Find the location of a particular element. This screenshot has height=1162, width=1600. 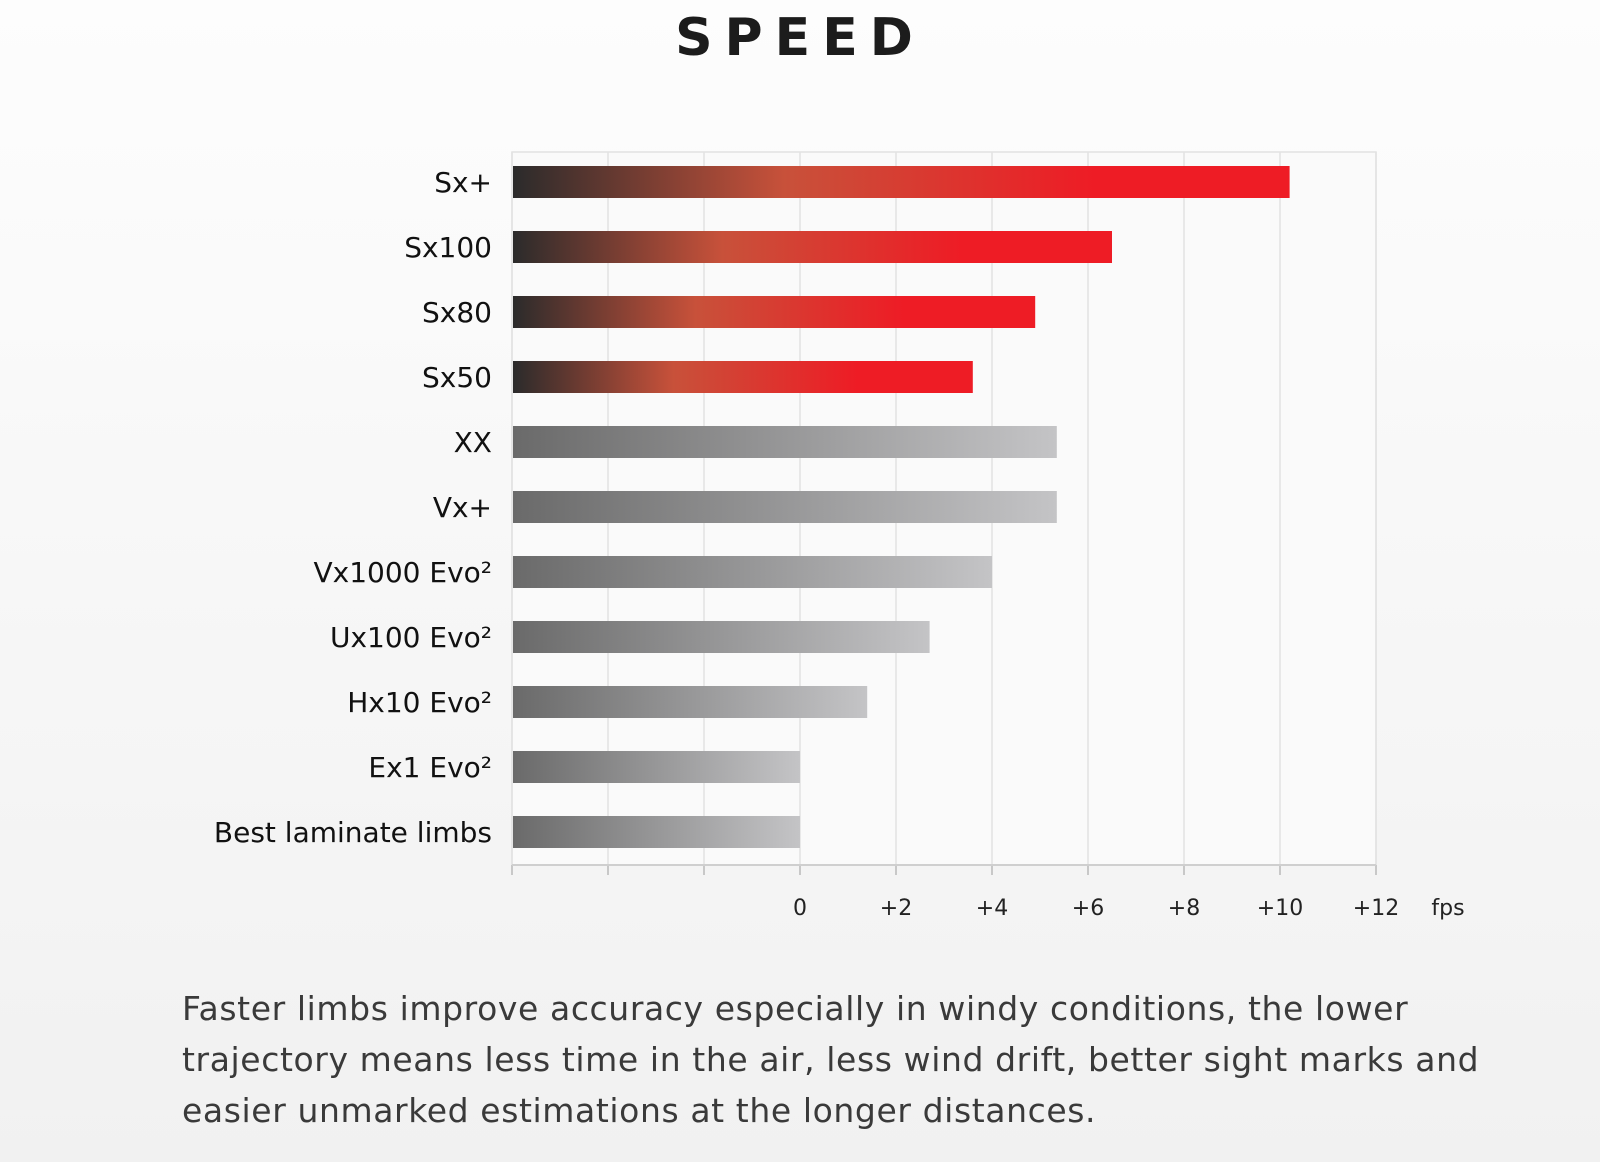

x-unit-label: fps is located at coordinates (1447, 908).